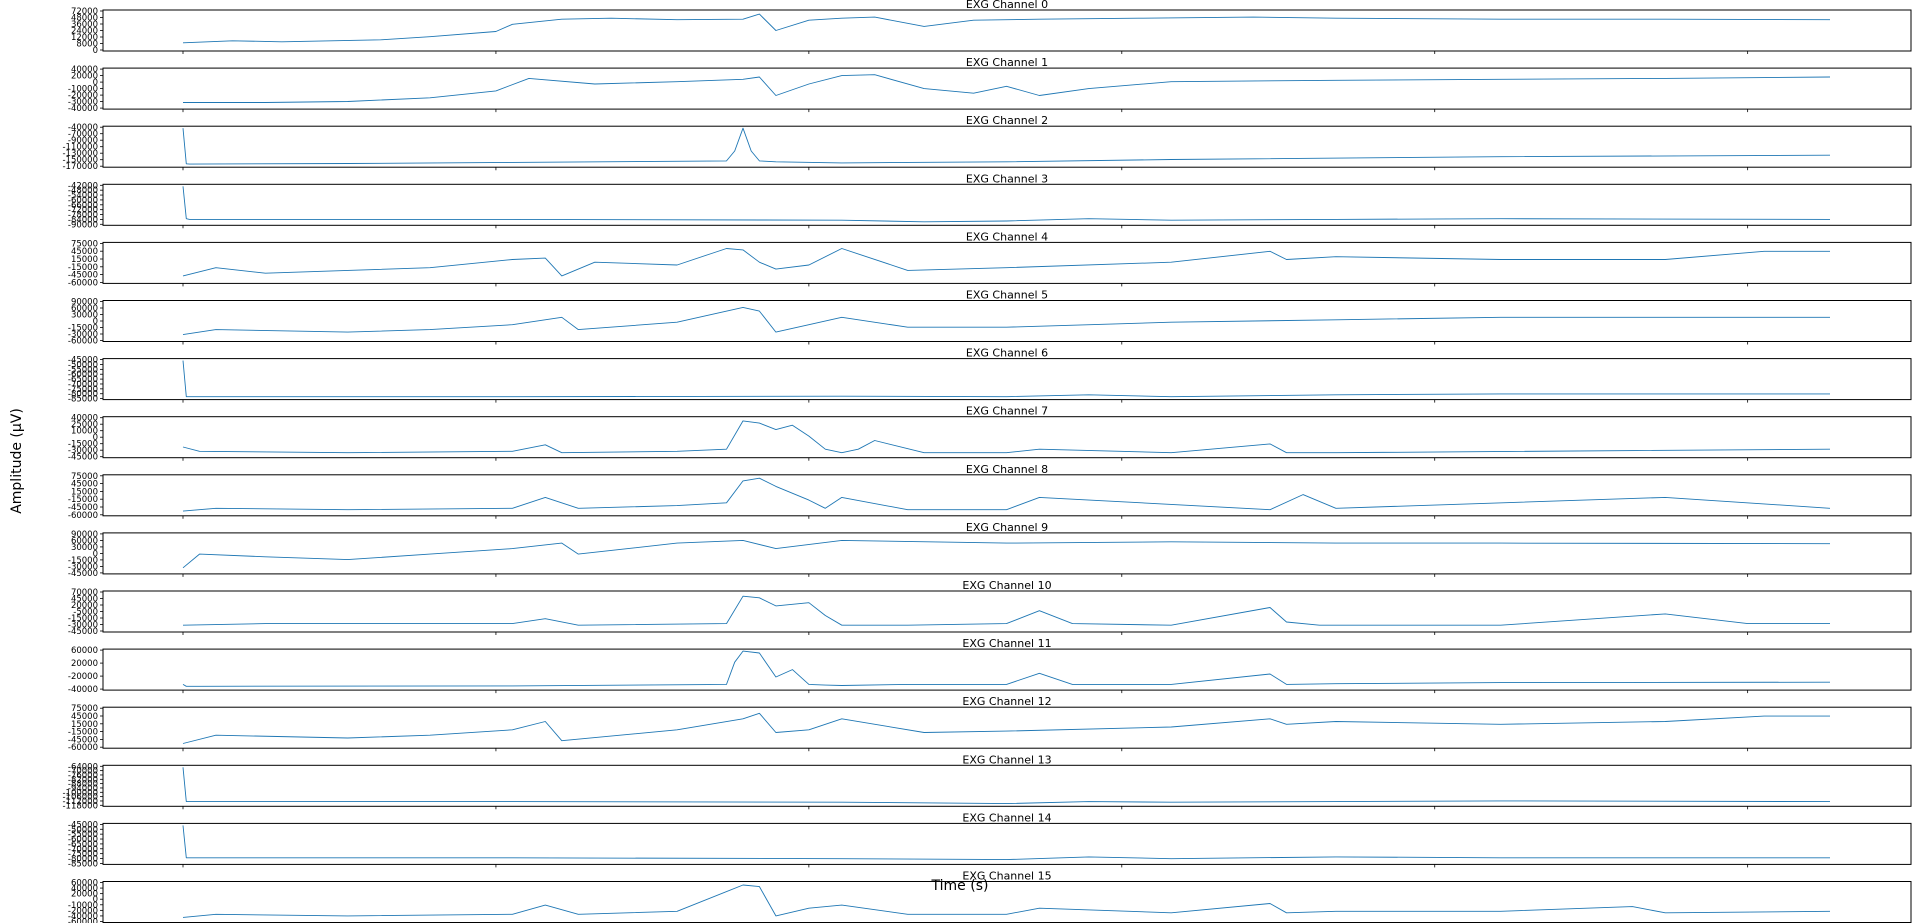 This screenshot has height=923, width=1920. Describe the element at coordinates (1006, 643) in the screenshot. I see `subplot-title: EXG Channel 11` at that location.